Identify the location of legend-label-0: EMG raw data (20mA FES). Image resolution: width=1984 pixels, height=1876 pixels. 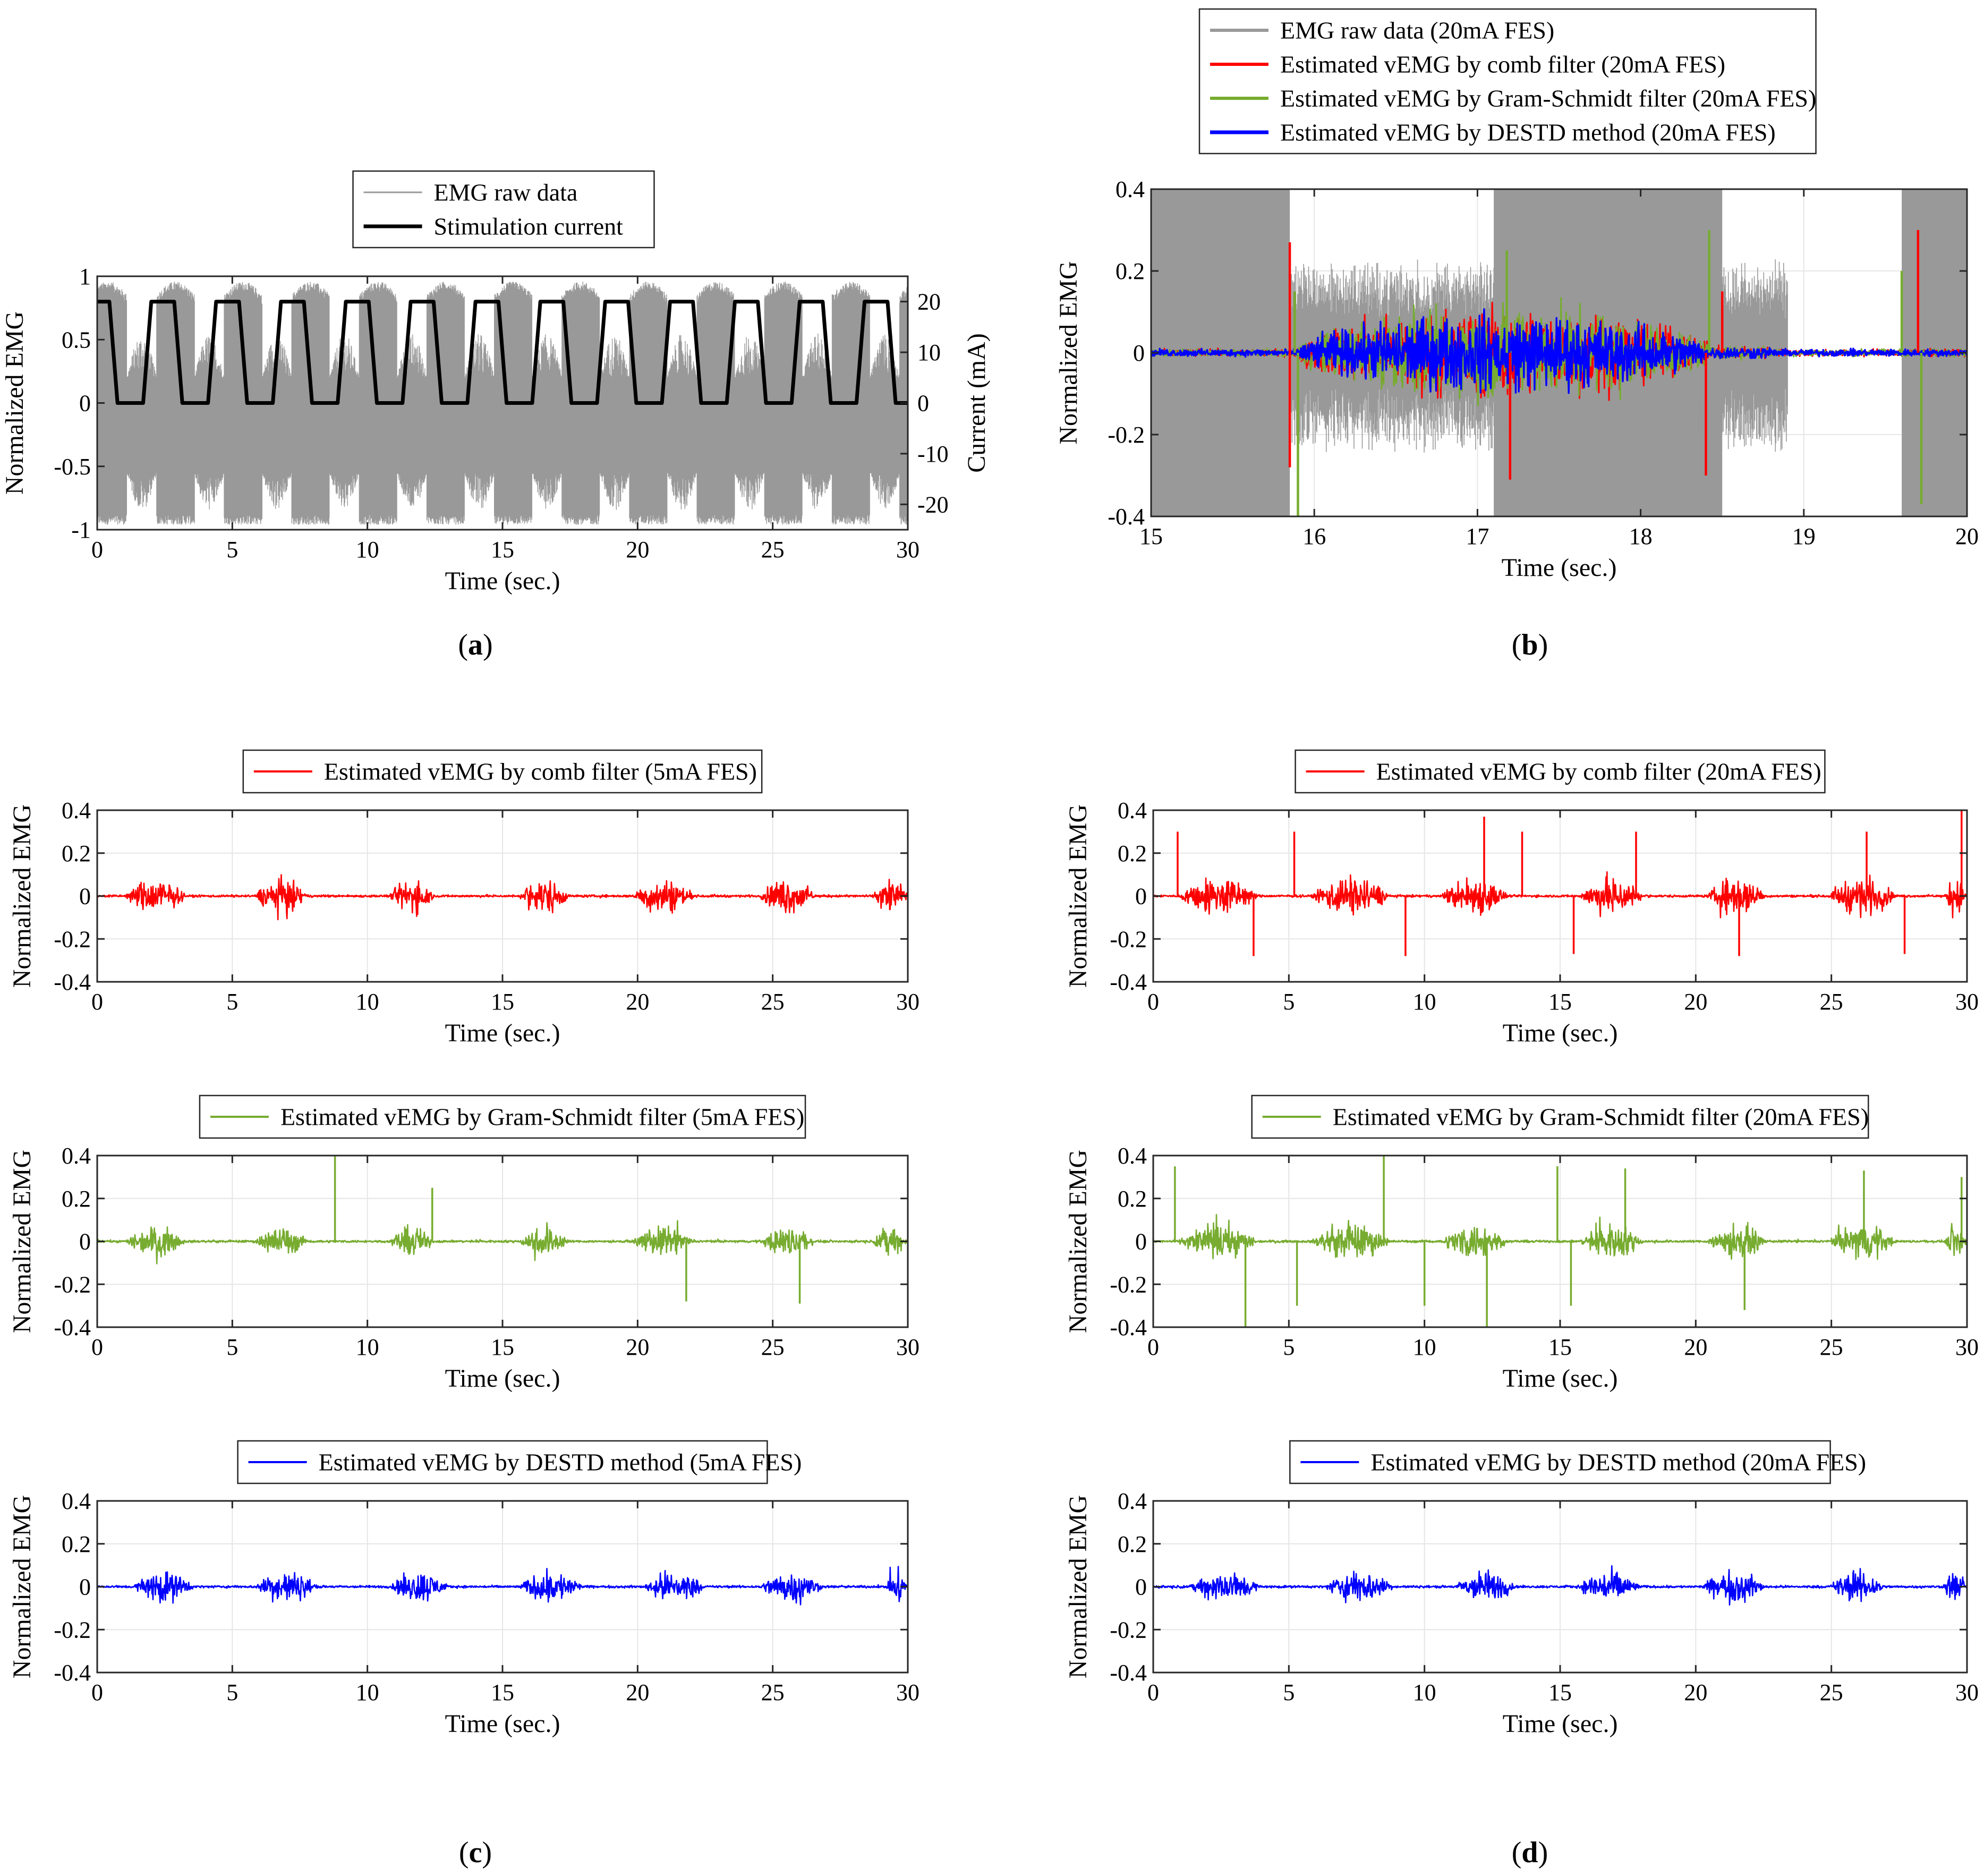
(1417, 30).